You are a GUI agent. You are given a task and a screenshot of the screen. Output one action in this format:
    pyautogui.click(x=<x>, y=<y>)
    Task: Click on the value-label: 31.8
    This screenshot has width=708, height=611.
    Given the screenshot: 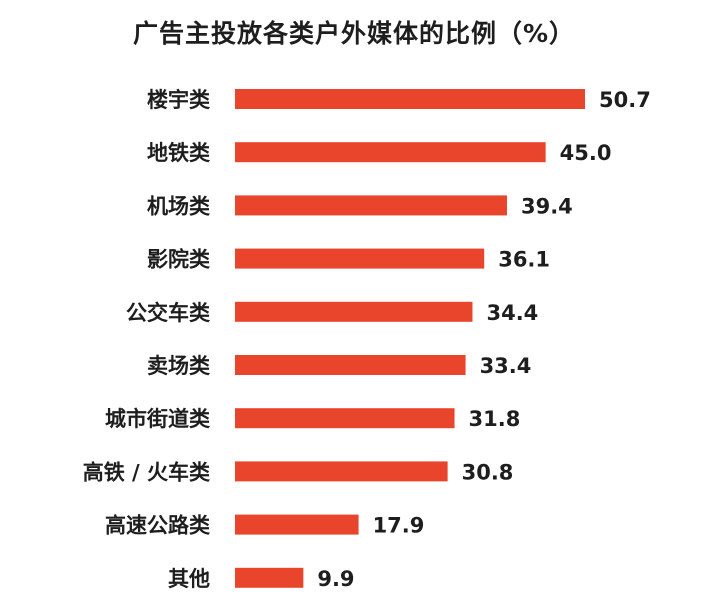 What is the action you would take?
    pyautogui.click(x=495, y=419)
    